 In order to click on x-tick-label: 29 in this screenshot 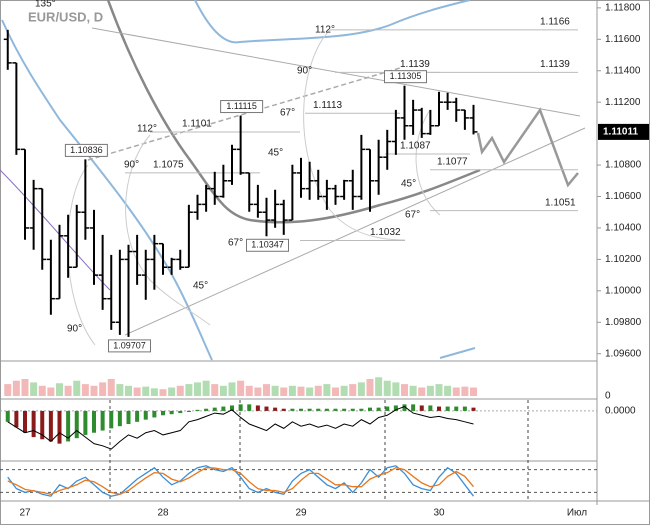, I will do `click(301, 513)`.